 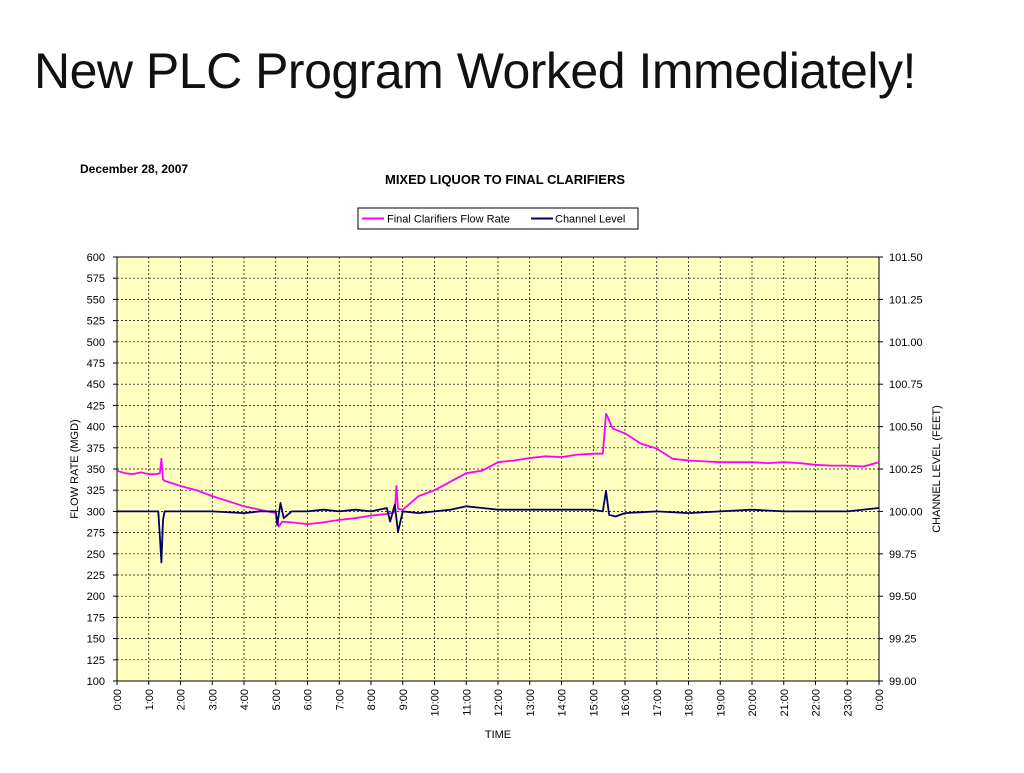 What do you see at coordinates (721, 703) in the screenshot?
I see `x-tick-label: 19:00` at bounding box center [721, 703].